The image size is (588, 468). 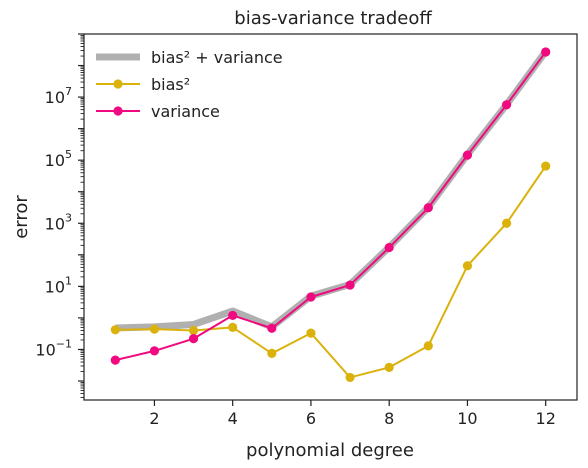 I want to click on x-tick-label: 12, so click(x=546, y=418).